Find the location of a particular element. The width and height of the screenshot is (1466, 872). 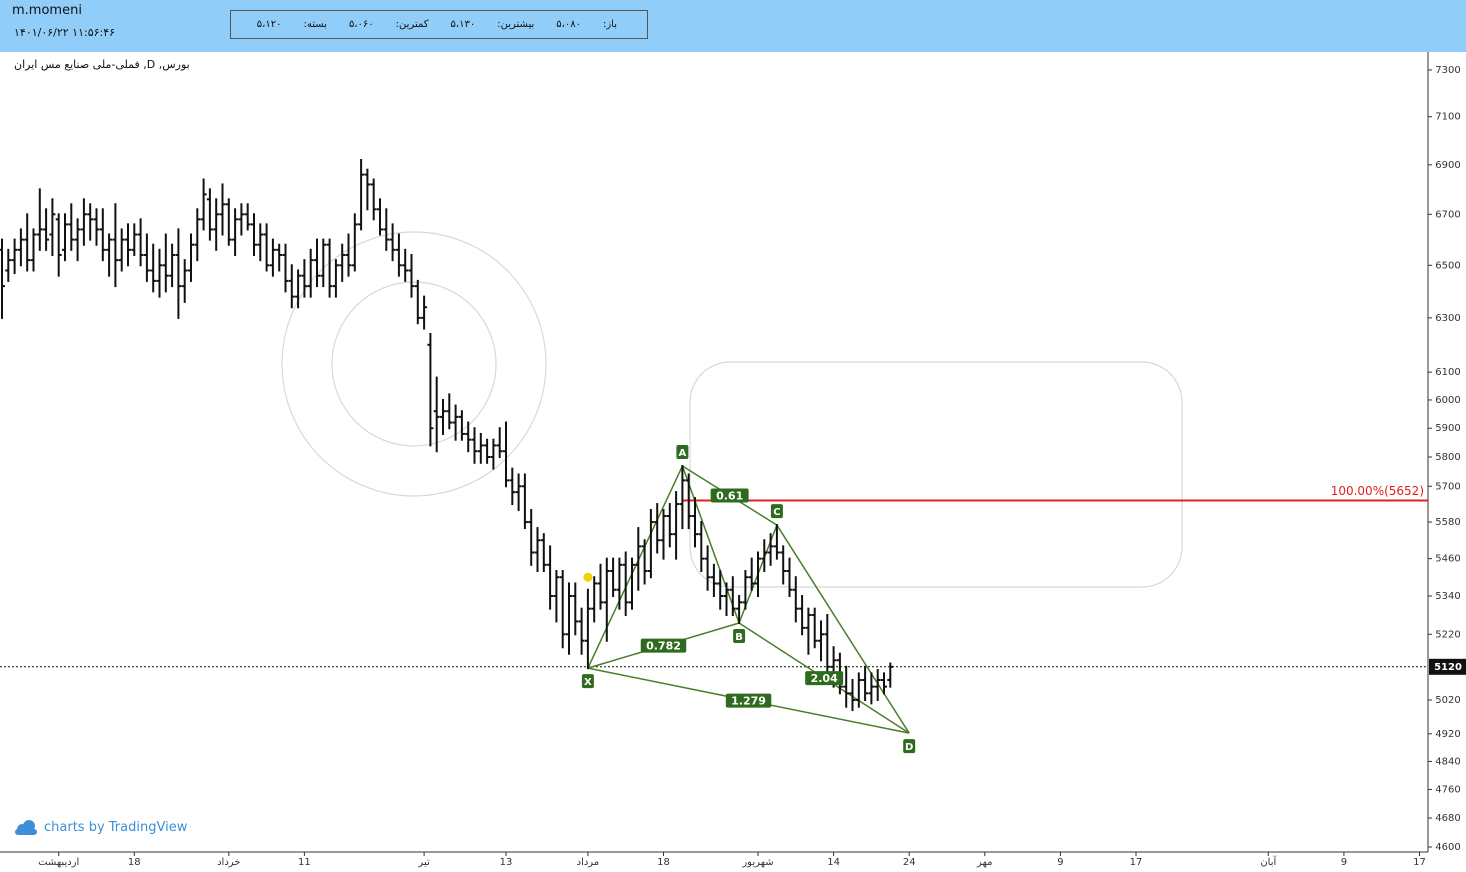

ratio-label: 0.61 is located at coordinates (729, 496).